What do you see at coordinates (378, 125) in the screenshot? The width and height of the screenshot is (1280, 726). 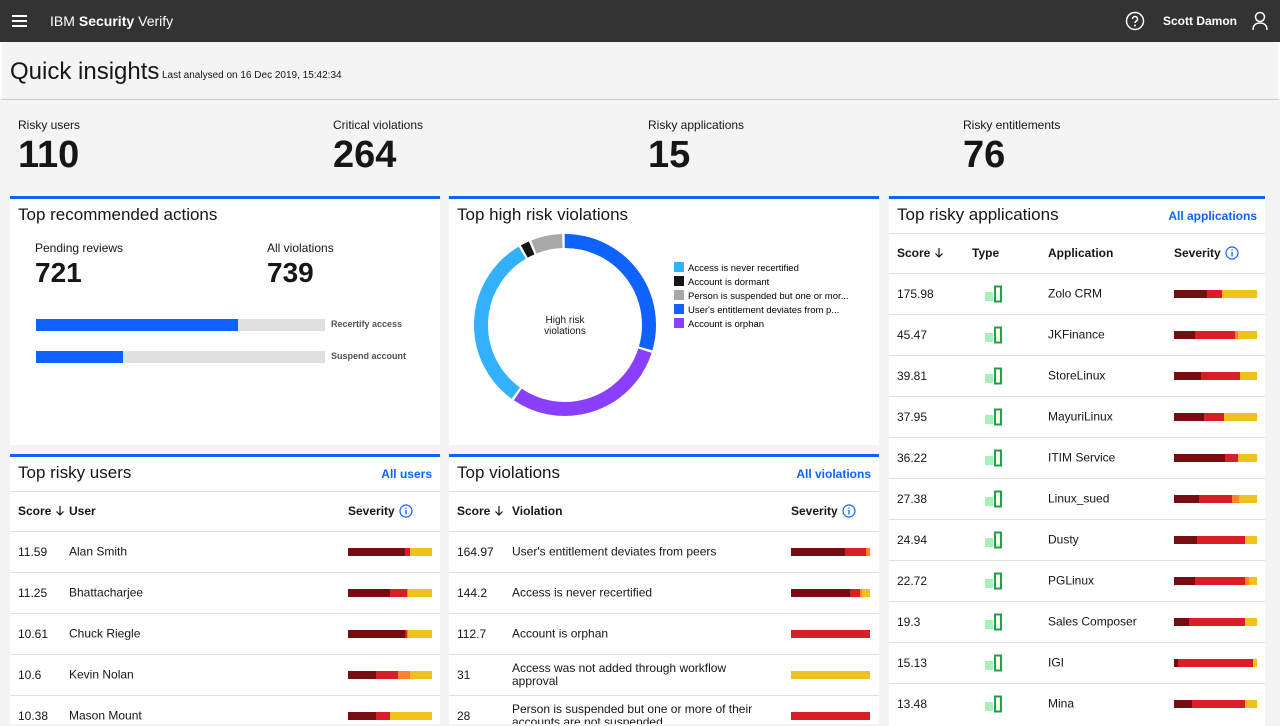 I see `metric-label: Critical violations` at bounding box center [378, 125].